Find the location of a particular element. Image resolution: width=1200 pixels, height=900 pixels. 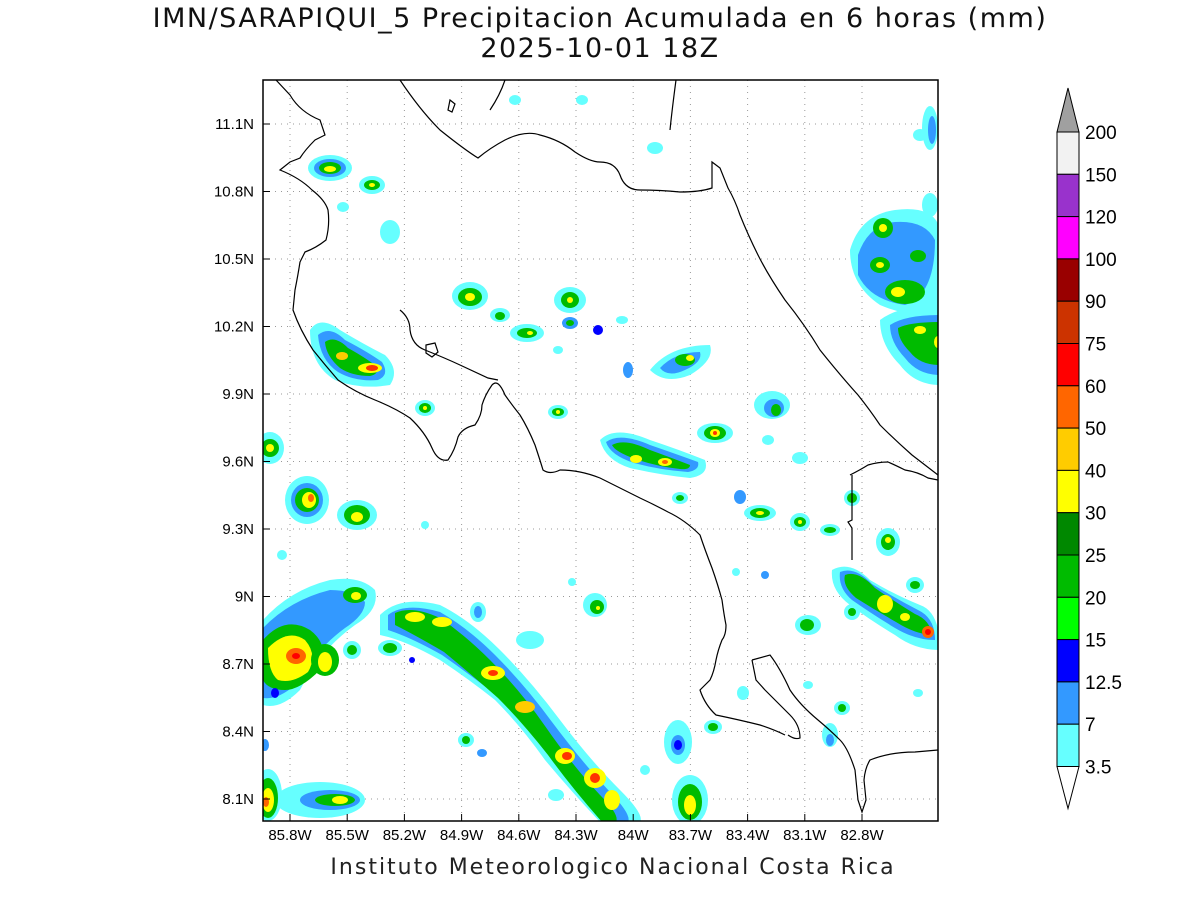

x-tick-label: 83.1W is located at coordinates (805, 835).